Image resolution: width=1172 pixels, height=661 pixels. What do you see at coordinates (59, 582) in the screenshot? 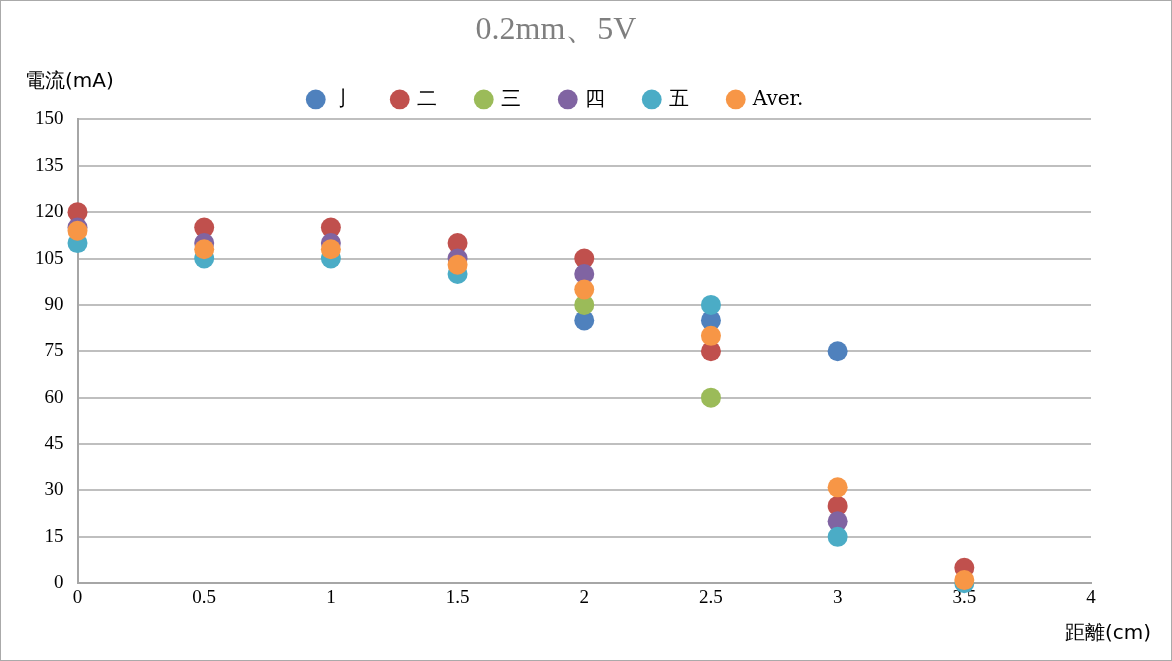
I see `y-tick-label: 0` at bounding box center [59, 582].